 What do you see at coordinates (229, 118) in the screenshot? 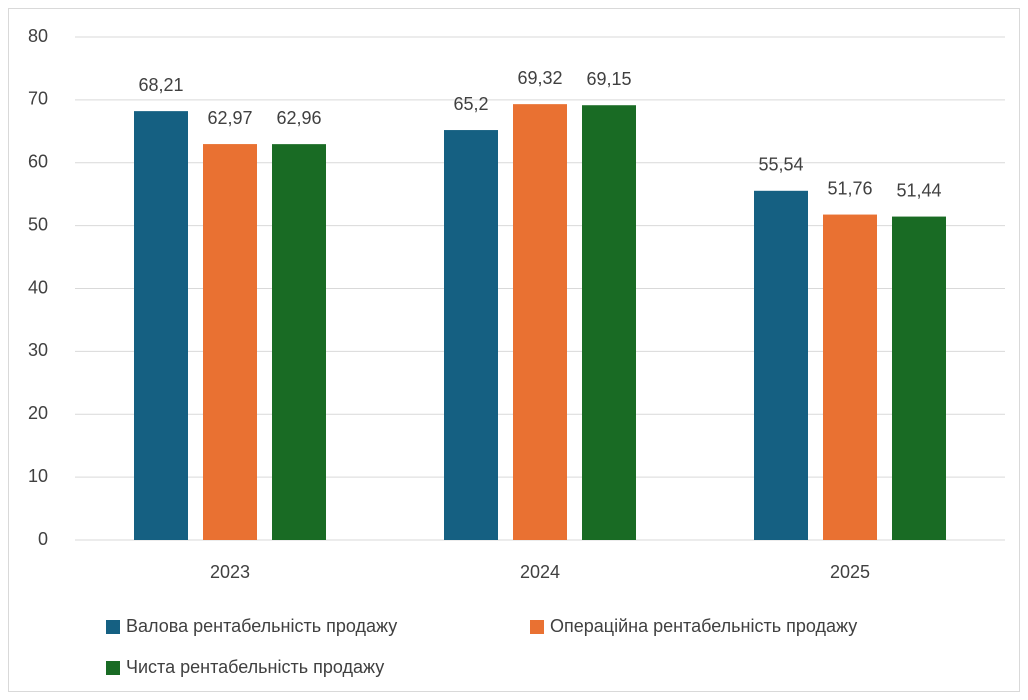
I see `data-label: 62,97` at bounding box center [229, 118].